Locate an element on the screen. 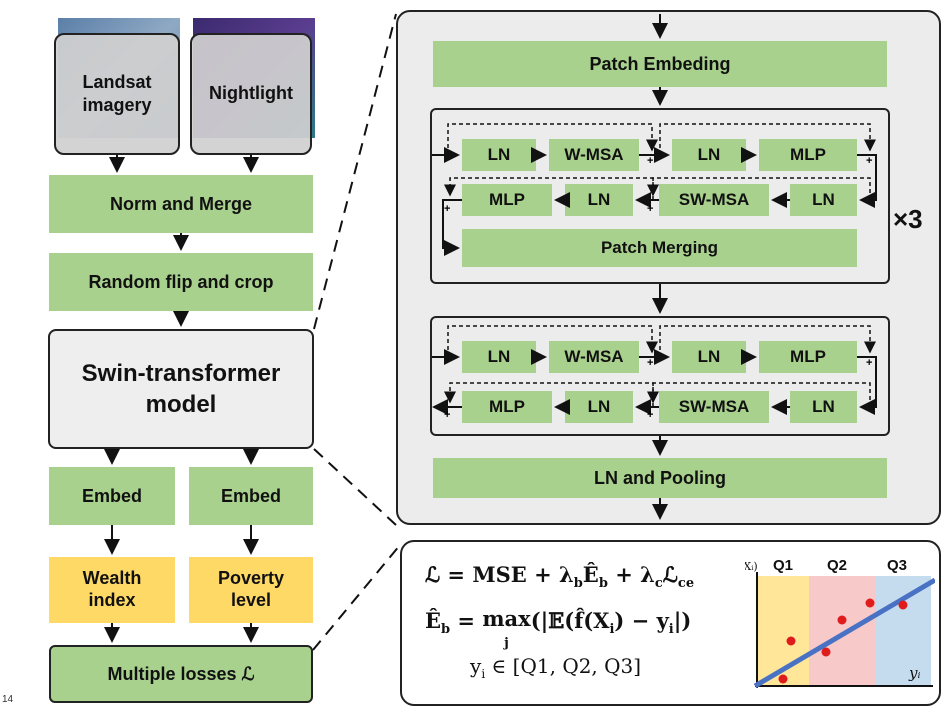 The image size is (943, 708). regression-line is located at coordinates (844, 633).